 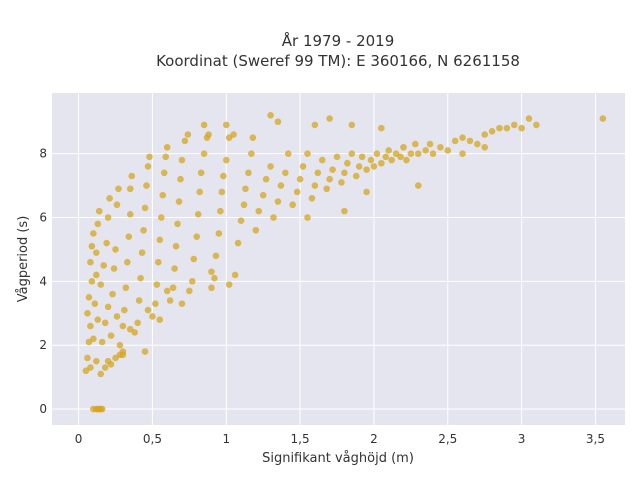 I want to click on y-tick-label: 2, so click(x=43, y=345).